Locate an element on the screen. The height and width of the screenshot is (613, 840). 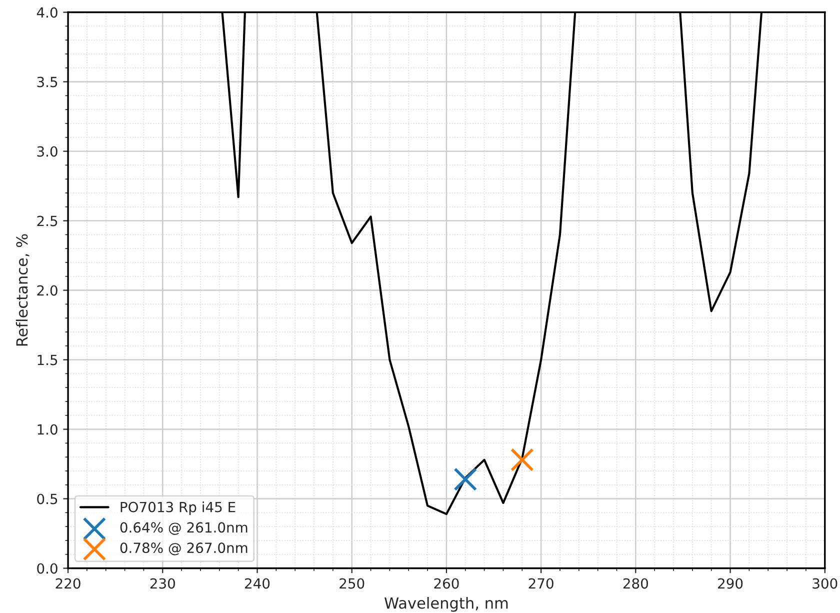
x-tick-label: 230 is located at coordinates (162, 583).